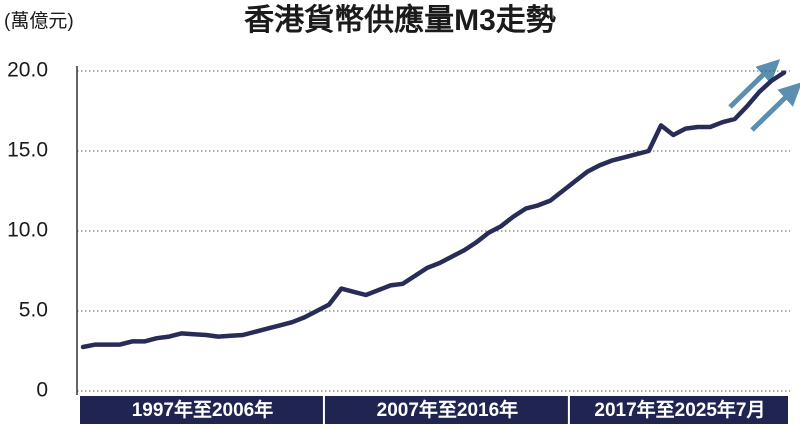 Image resolution: width=800 pixels, height=429 pixels. What do you see at coordinates (27, 70) in the screenshot?
I see `y-tick-label: 20.0` at bounding box center [27, 70].